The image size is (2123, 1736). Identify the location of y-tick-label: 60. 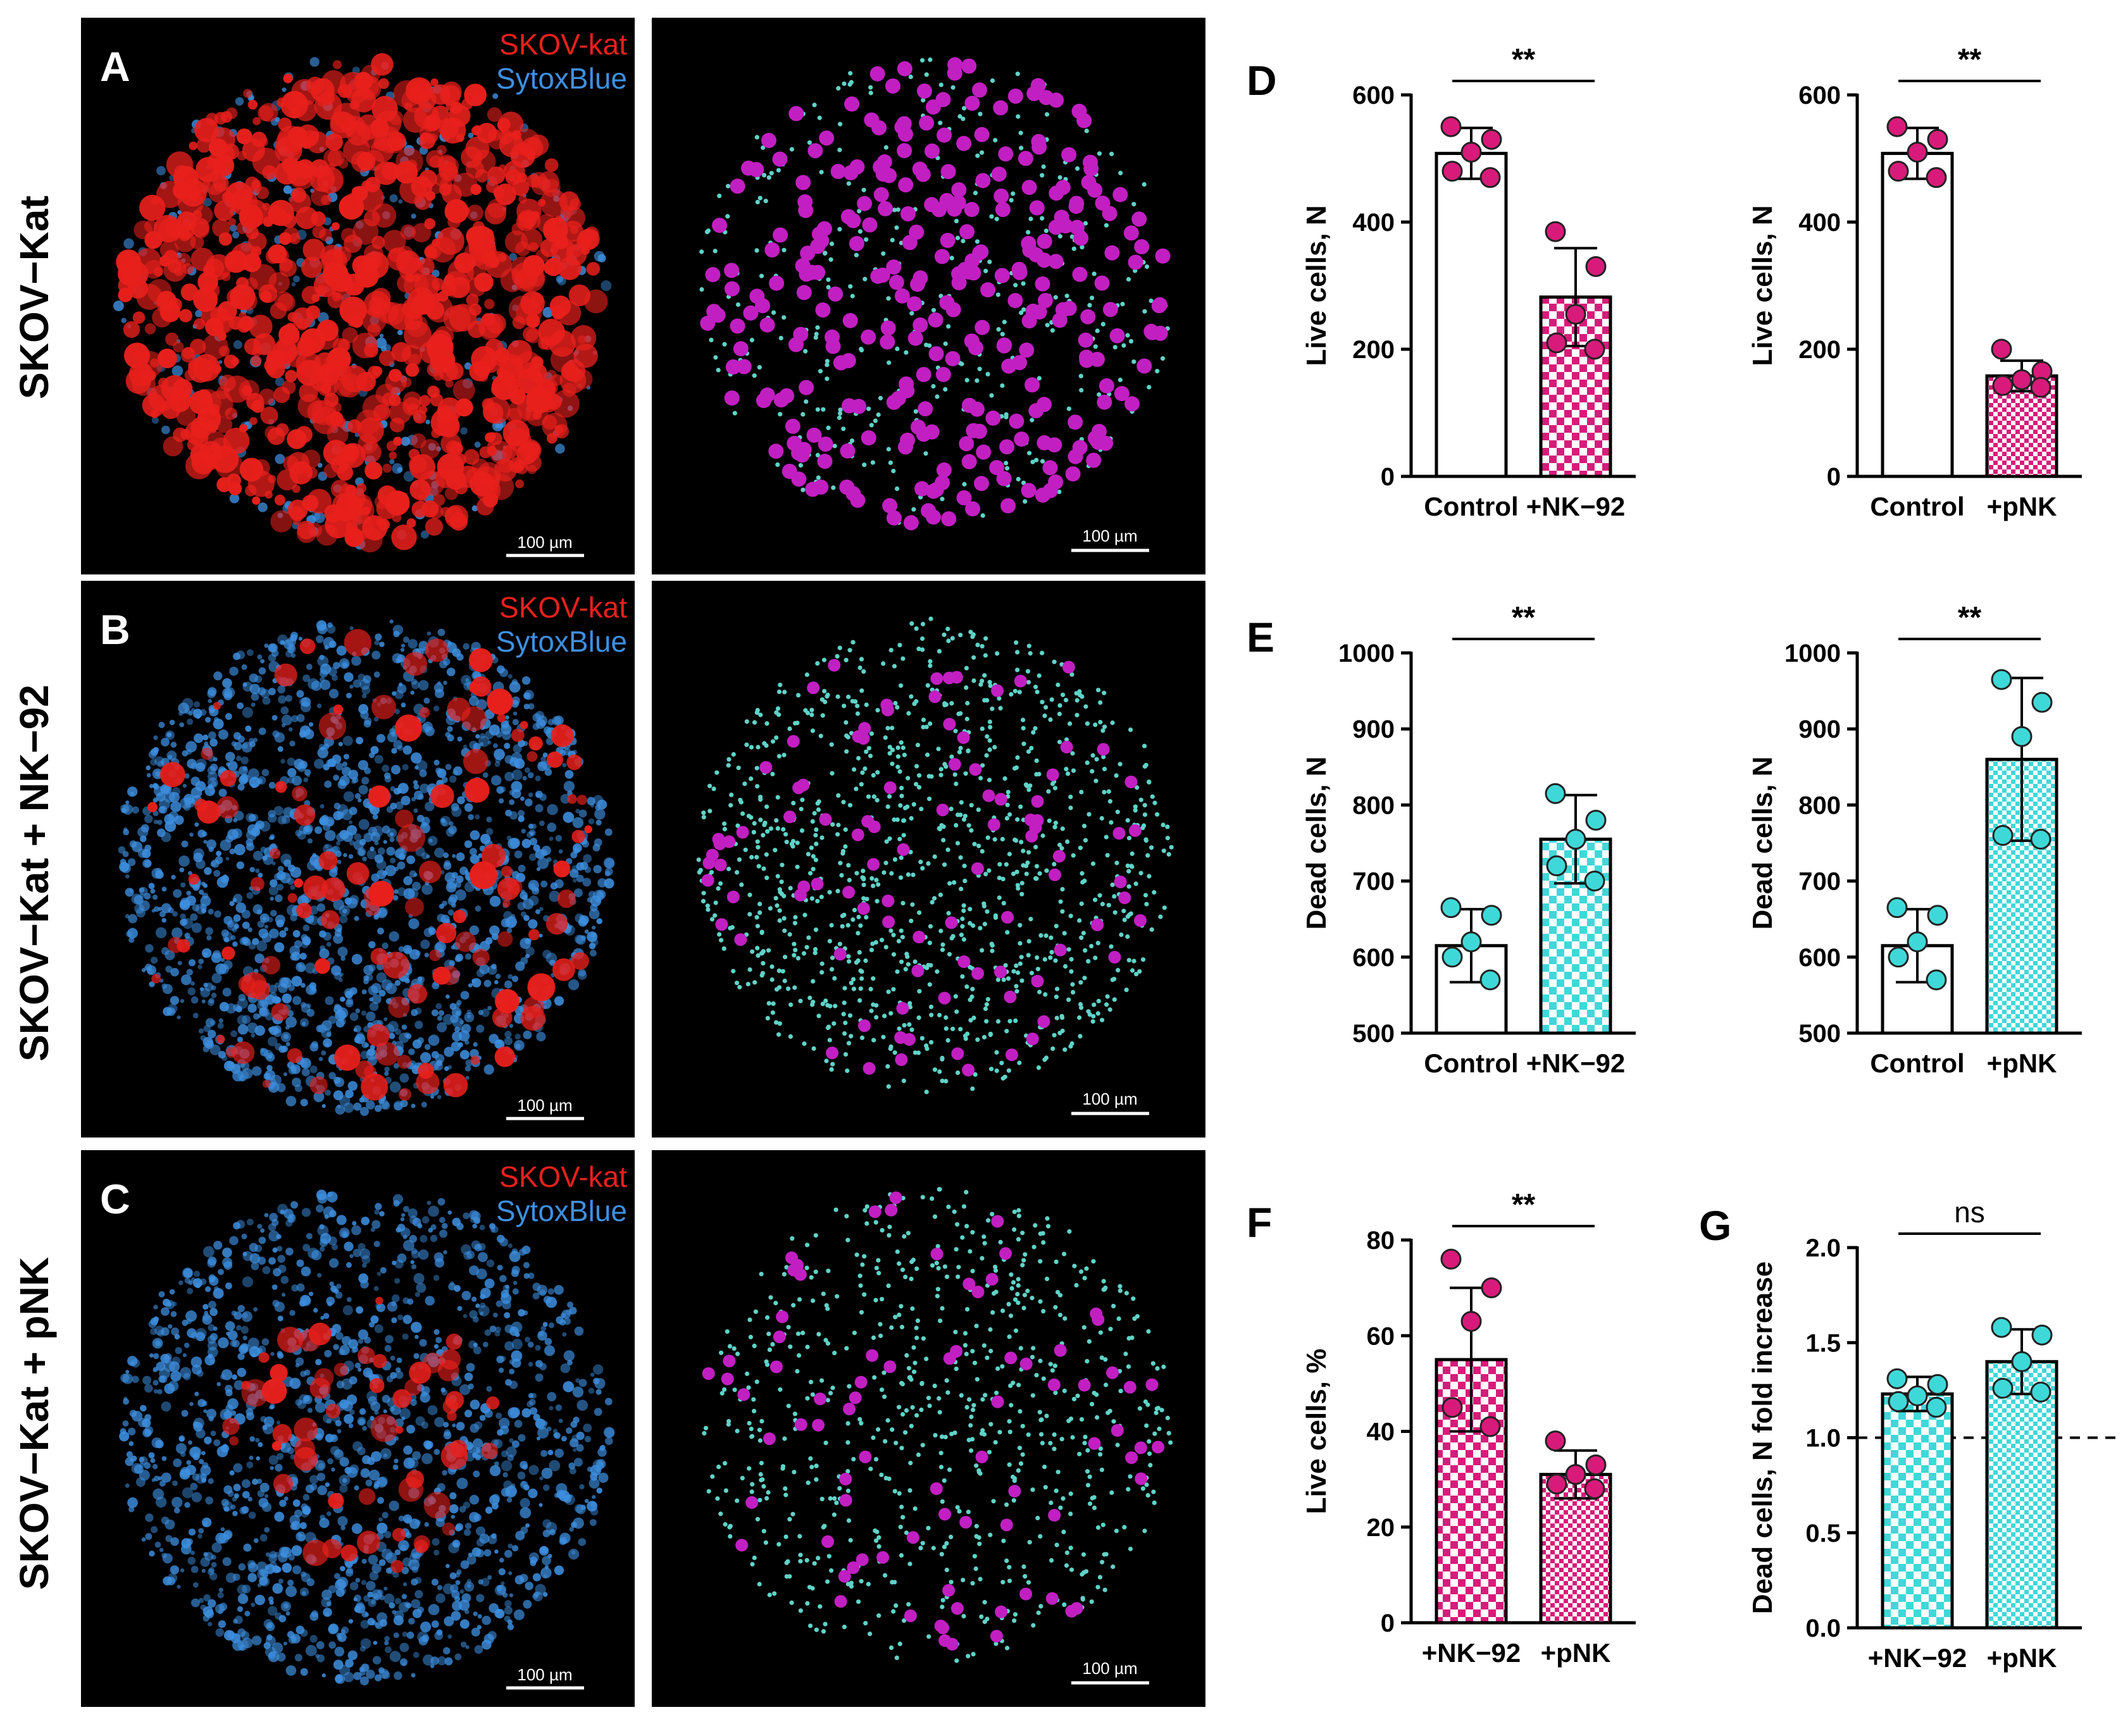
(1381, 1336).